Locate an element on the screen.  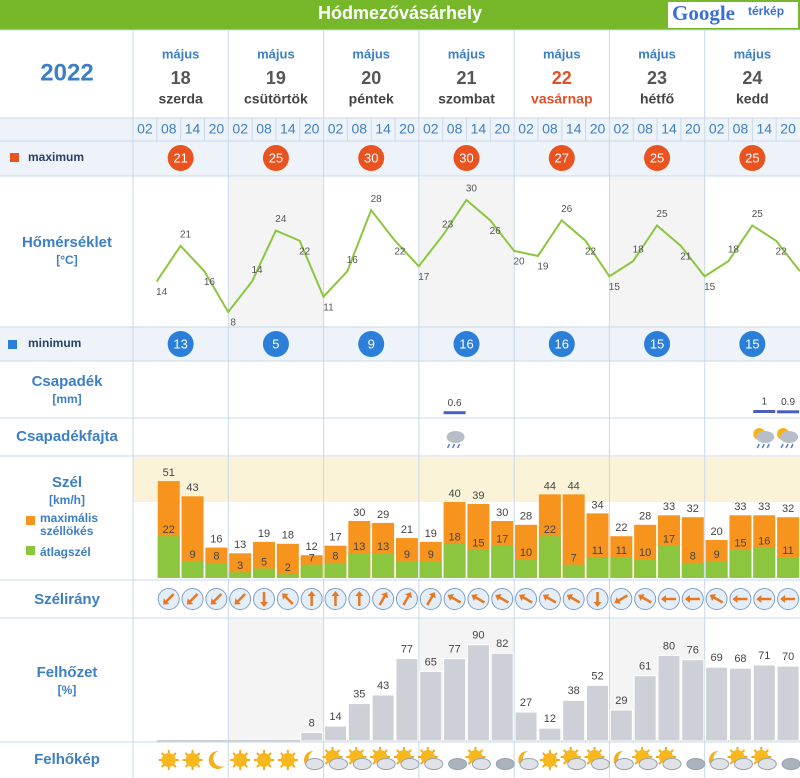
precip-label: 0.6 is located at coordinates (455, 403).